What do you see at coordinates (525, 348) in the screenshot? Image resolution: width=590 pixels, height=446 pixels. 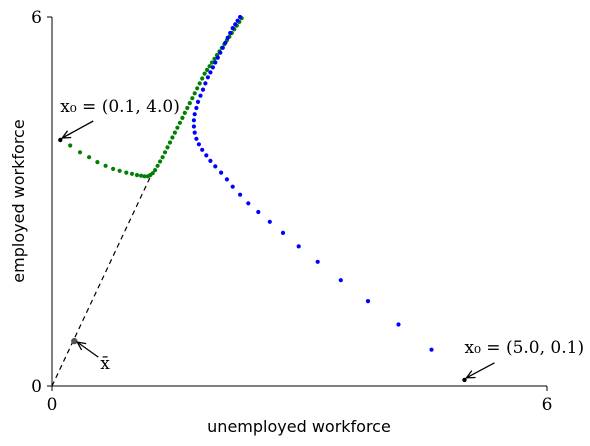 I see `annotation-label-b: x₀ = (5.0, 0.1)` at bounding box center [525, 348].